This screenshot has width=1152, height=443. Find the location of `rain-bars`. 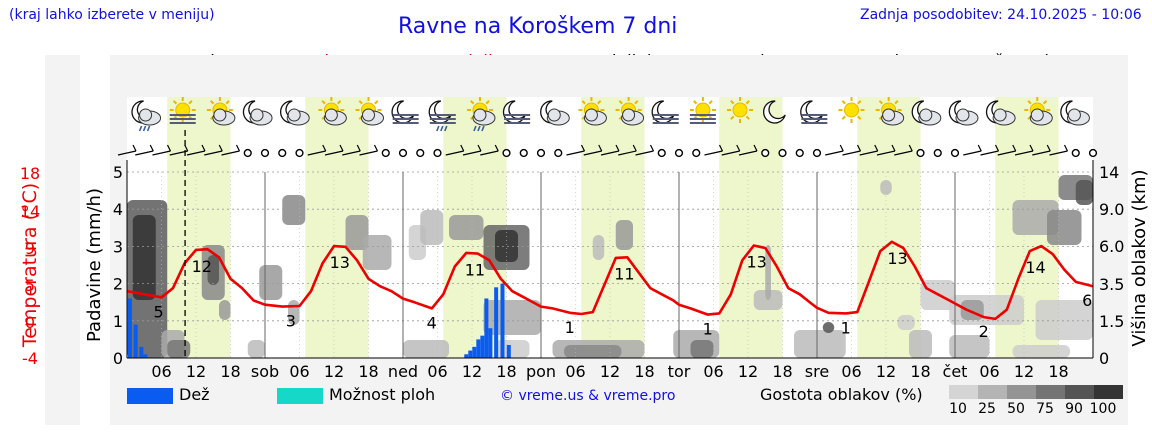

rain-bars is located at coordinates (319, 320).